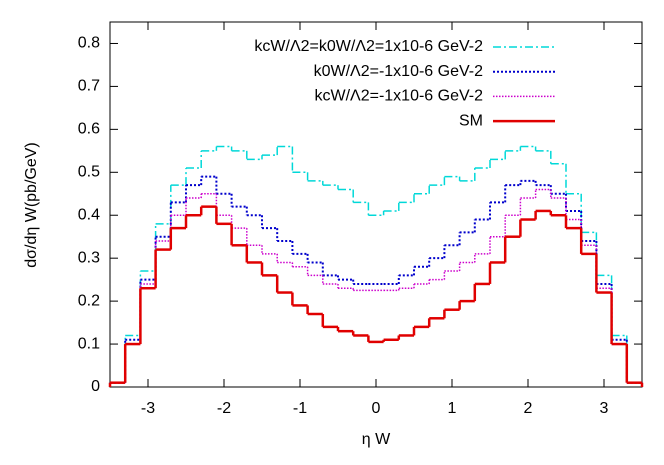 The image size is (664, 465). What do you see at coordinates (89, 214) in the screenshot?
I see `y-tick-label: 0.4` at bounding box center [89, 214].